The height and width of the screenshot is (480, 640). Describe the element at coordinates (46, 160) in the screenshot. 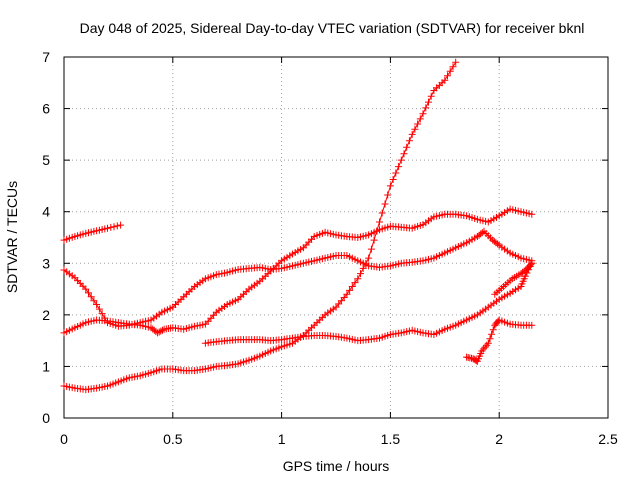

I see `y-tick-label: 5` at that location.